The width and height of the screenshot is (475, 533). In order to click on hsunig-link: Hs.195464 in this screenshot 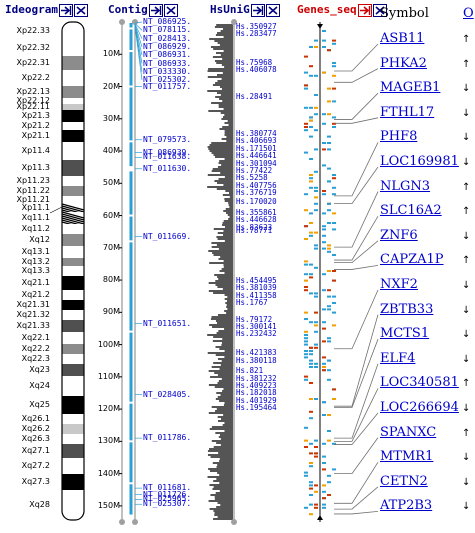, I will do `click(256, 408)`.